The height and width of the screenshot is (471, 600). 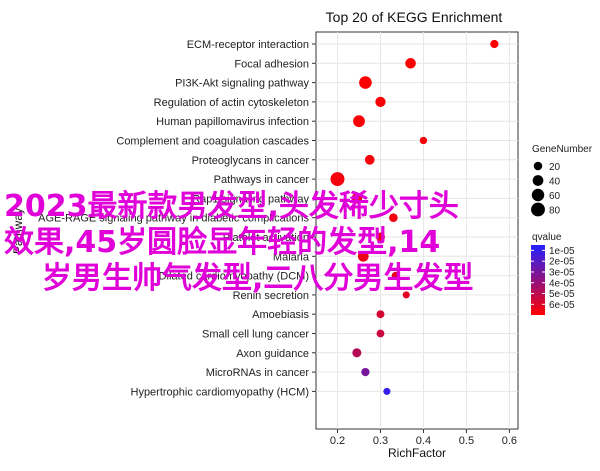 What do you see at coordinates (466, 441) in the screenshot?
I see `x-tick-label: 0.5` at bounding box center [466, 441].